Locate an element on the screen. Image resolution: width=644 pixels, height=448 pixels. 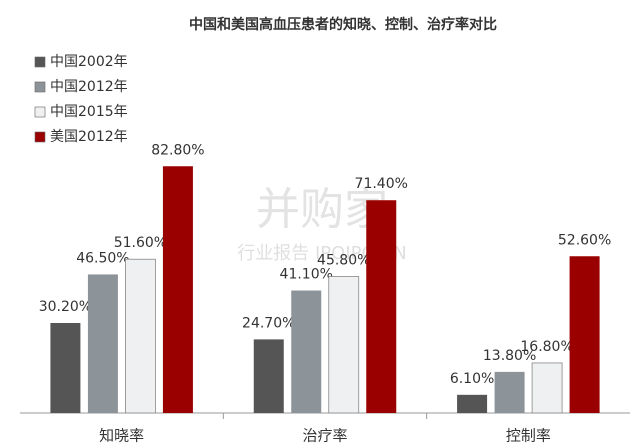
legend-label: 美国2012年 is located at coordinates (89, 137).